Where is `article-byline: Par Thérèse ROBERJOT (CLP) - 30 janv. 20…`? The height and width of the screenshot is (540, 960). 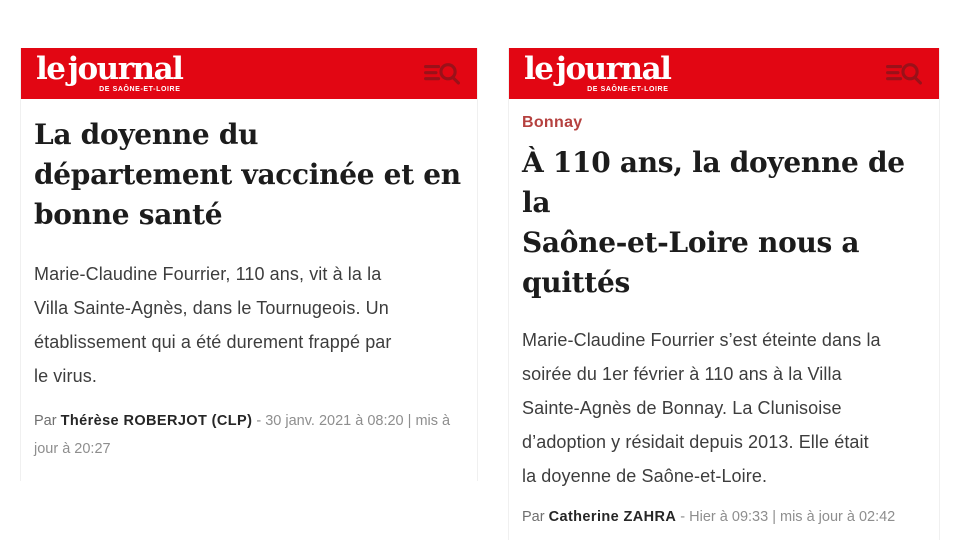
article-byline: Par Thérèse ROBERJOT (CLP) - 30 janv. 20… is located at coordinates (249, 435).